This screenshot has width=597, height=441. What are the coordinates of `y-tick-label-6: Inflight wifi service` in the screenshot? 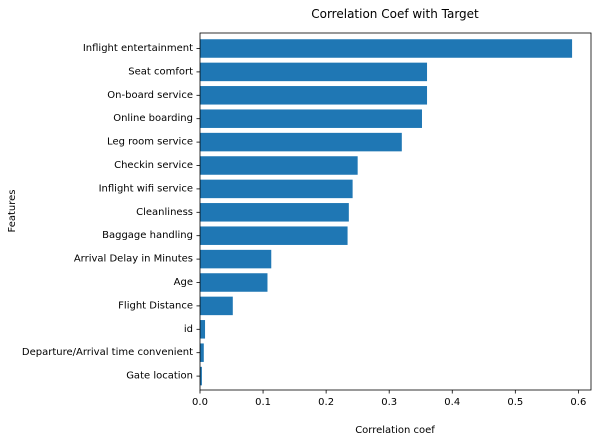 It's located at (146, 188).